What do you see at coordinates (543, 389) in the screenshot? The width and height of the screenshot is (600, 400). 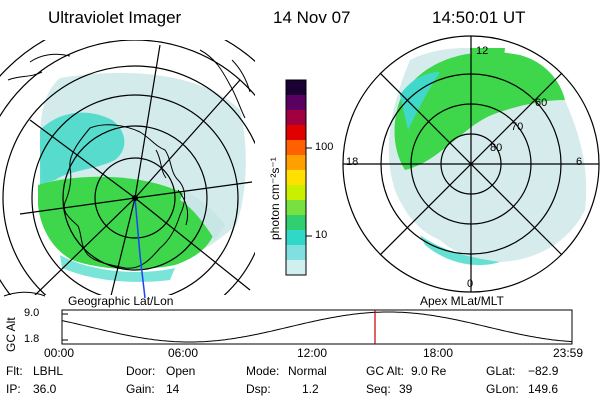 I see `glon-value: 149.6` at bounding box center [543, 389].